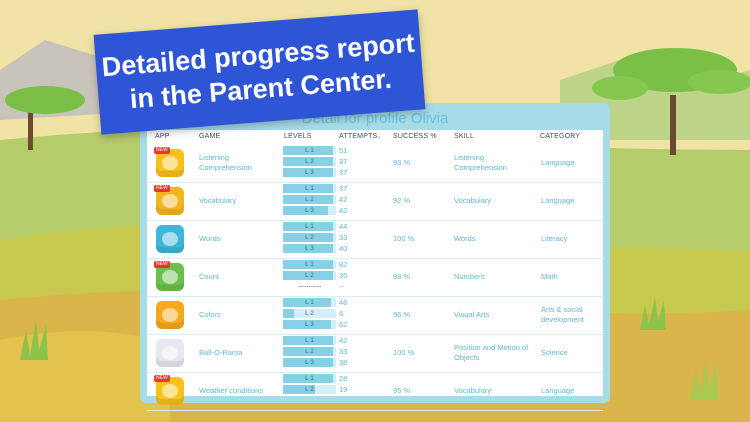 The image size is (750, 422). I want to click on skill-name: Numbers, so click(469, 276).